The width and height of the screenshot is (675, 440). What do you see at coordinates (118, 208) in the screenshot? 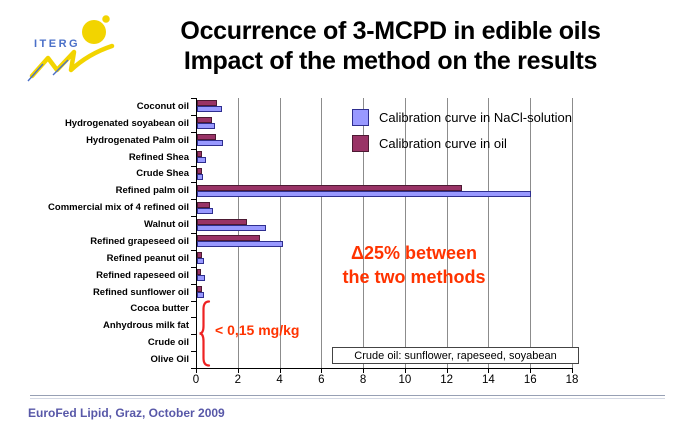
I see `category-label: Commercial mix of 4 refined oil` at bounding box center [118, 208].